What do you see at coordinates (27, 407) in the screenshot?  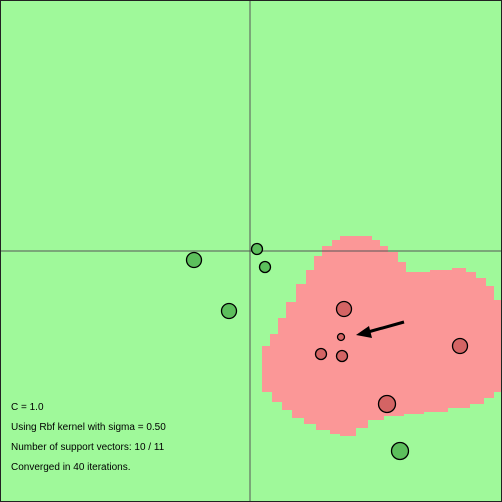 I see `c-value-text: C = 1.0` at bounding box center [27, 407].